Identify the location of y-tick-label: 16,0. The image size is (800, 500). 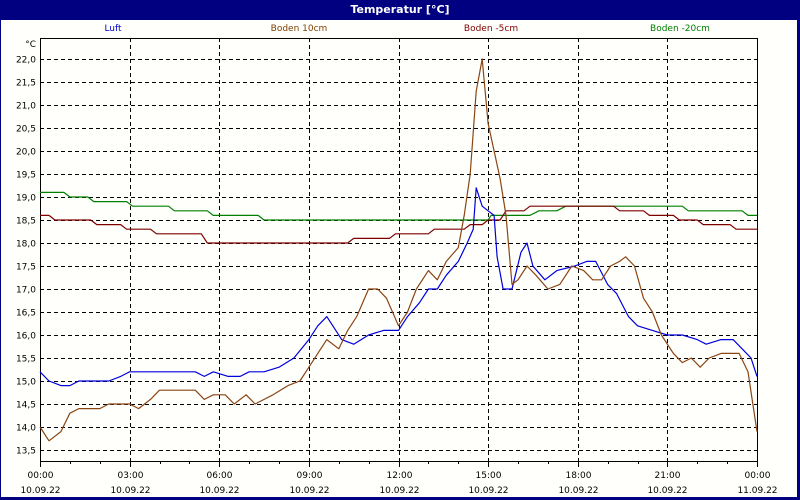
(26, 337).